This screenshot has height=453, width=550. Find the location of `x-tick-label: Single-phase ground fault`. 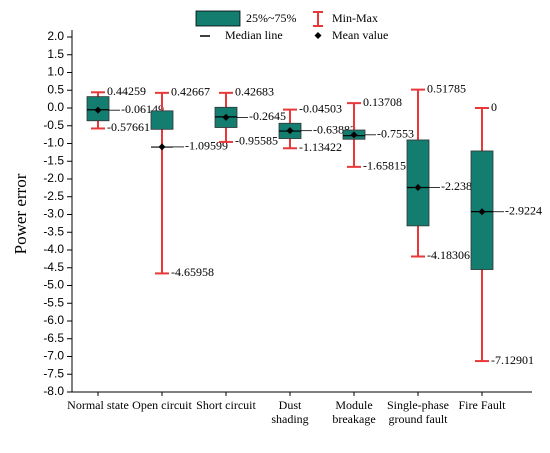

x-tick-label: Single-phase ground fault is located at coordinates (418, 412).